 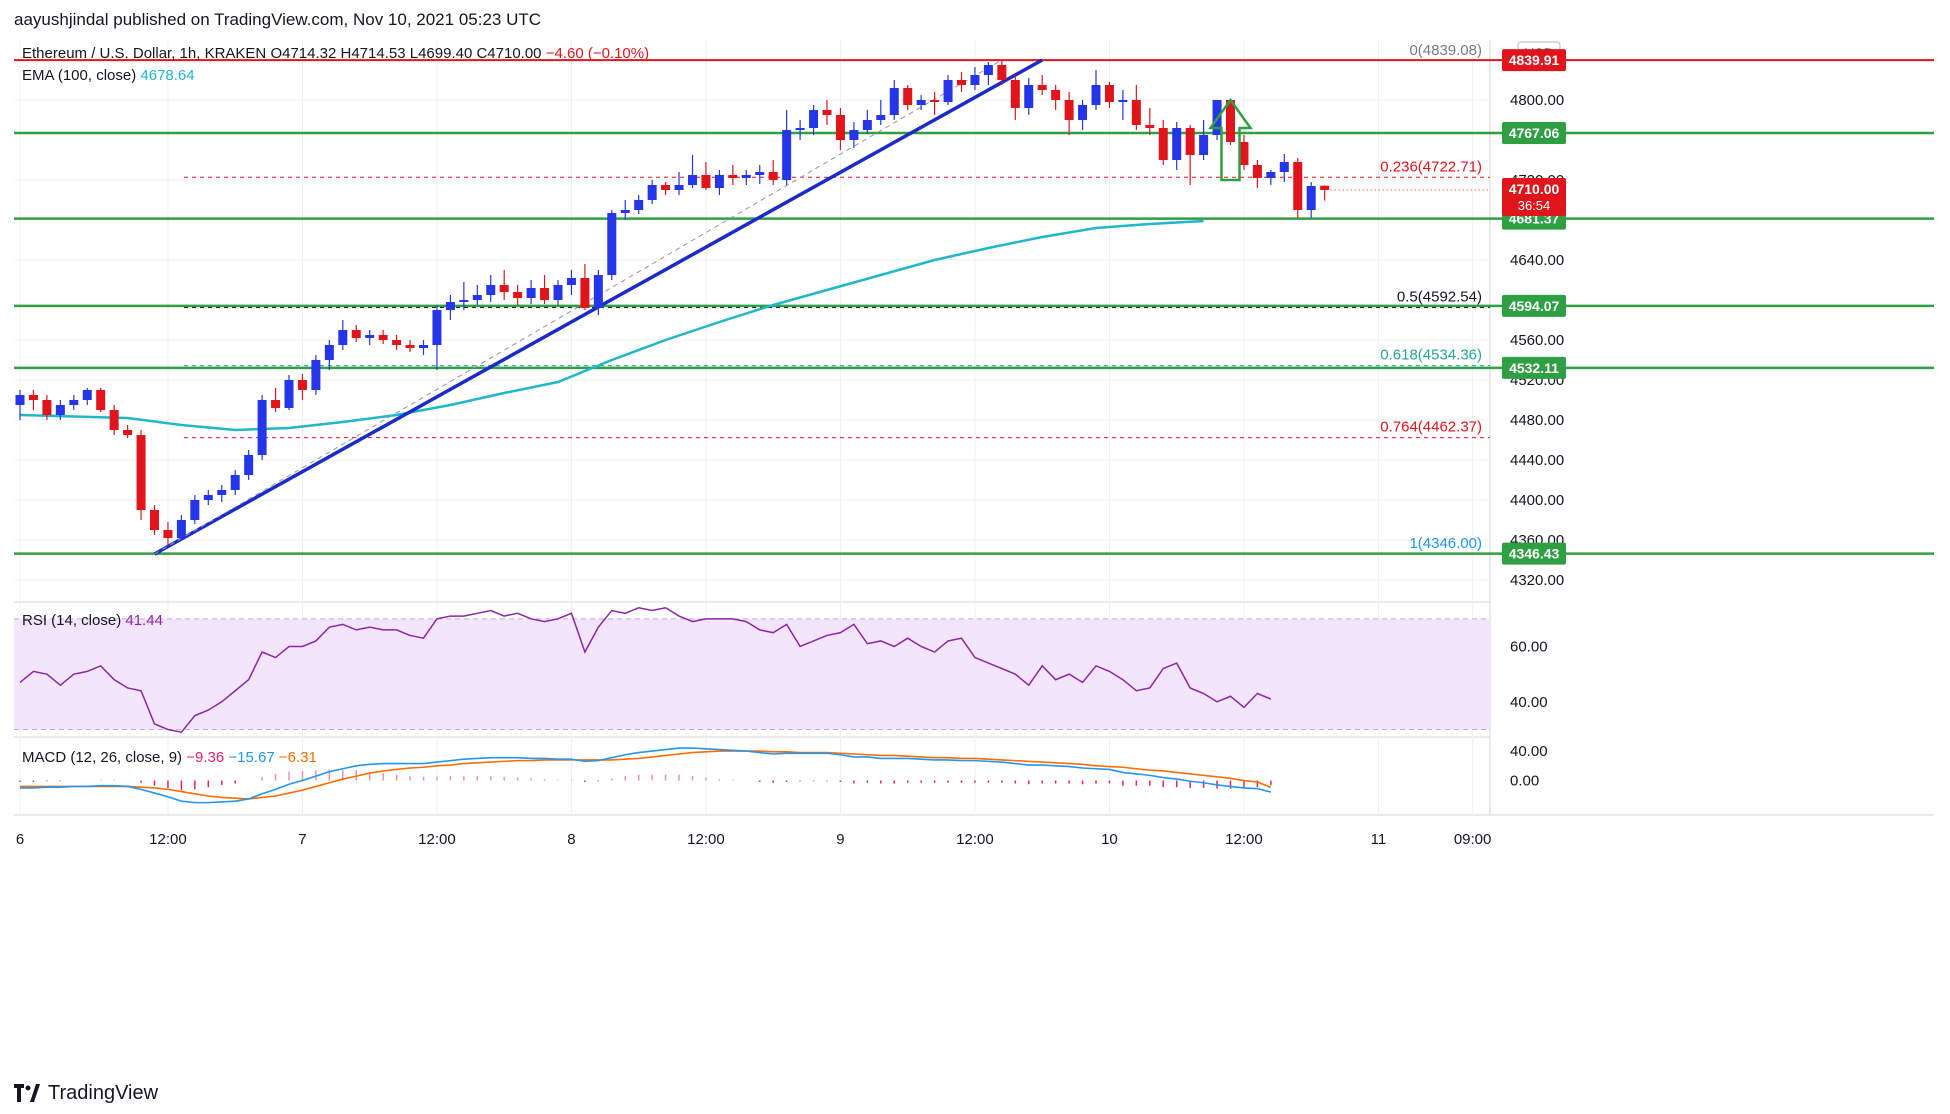 I want to click on ema-legend: EMA (100, close) 4678.64, so click(x=108, y=75).